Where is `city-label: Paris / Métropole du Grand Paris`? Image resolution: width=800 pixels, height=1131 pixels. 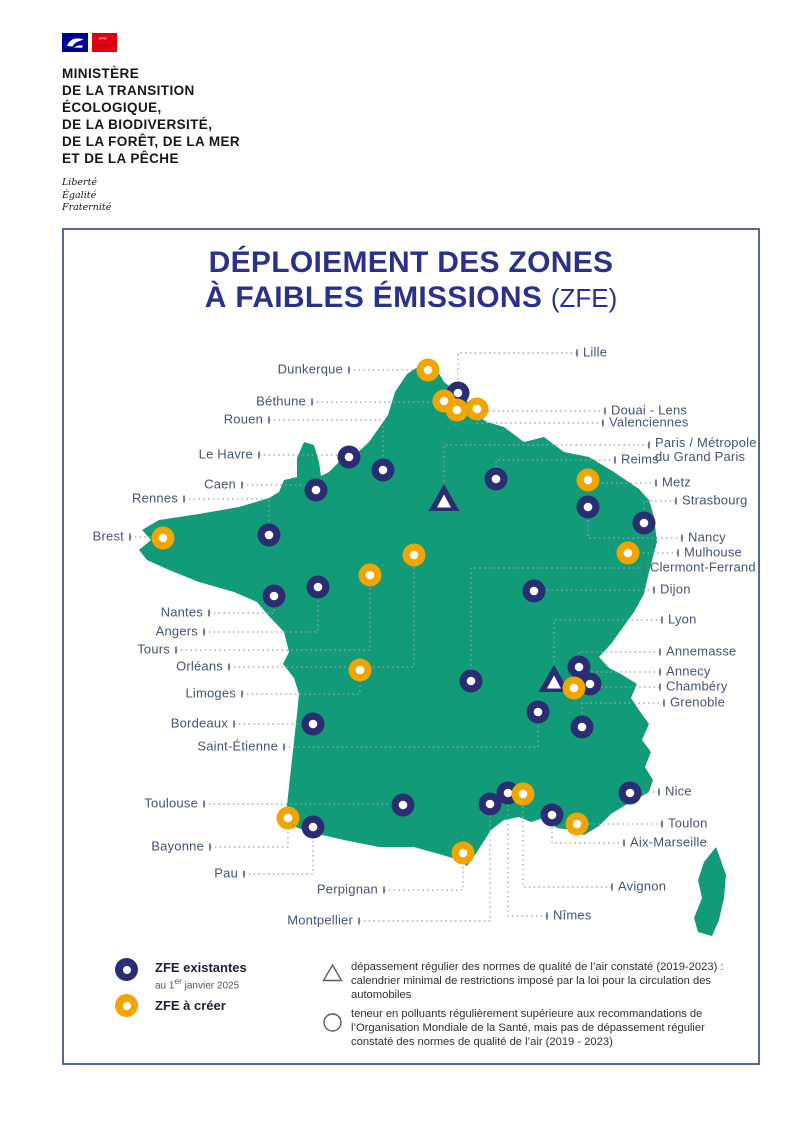
city-label: Paris / Métropole du Grand Paris is located at coordinates (706, 449).